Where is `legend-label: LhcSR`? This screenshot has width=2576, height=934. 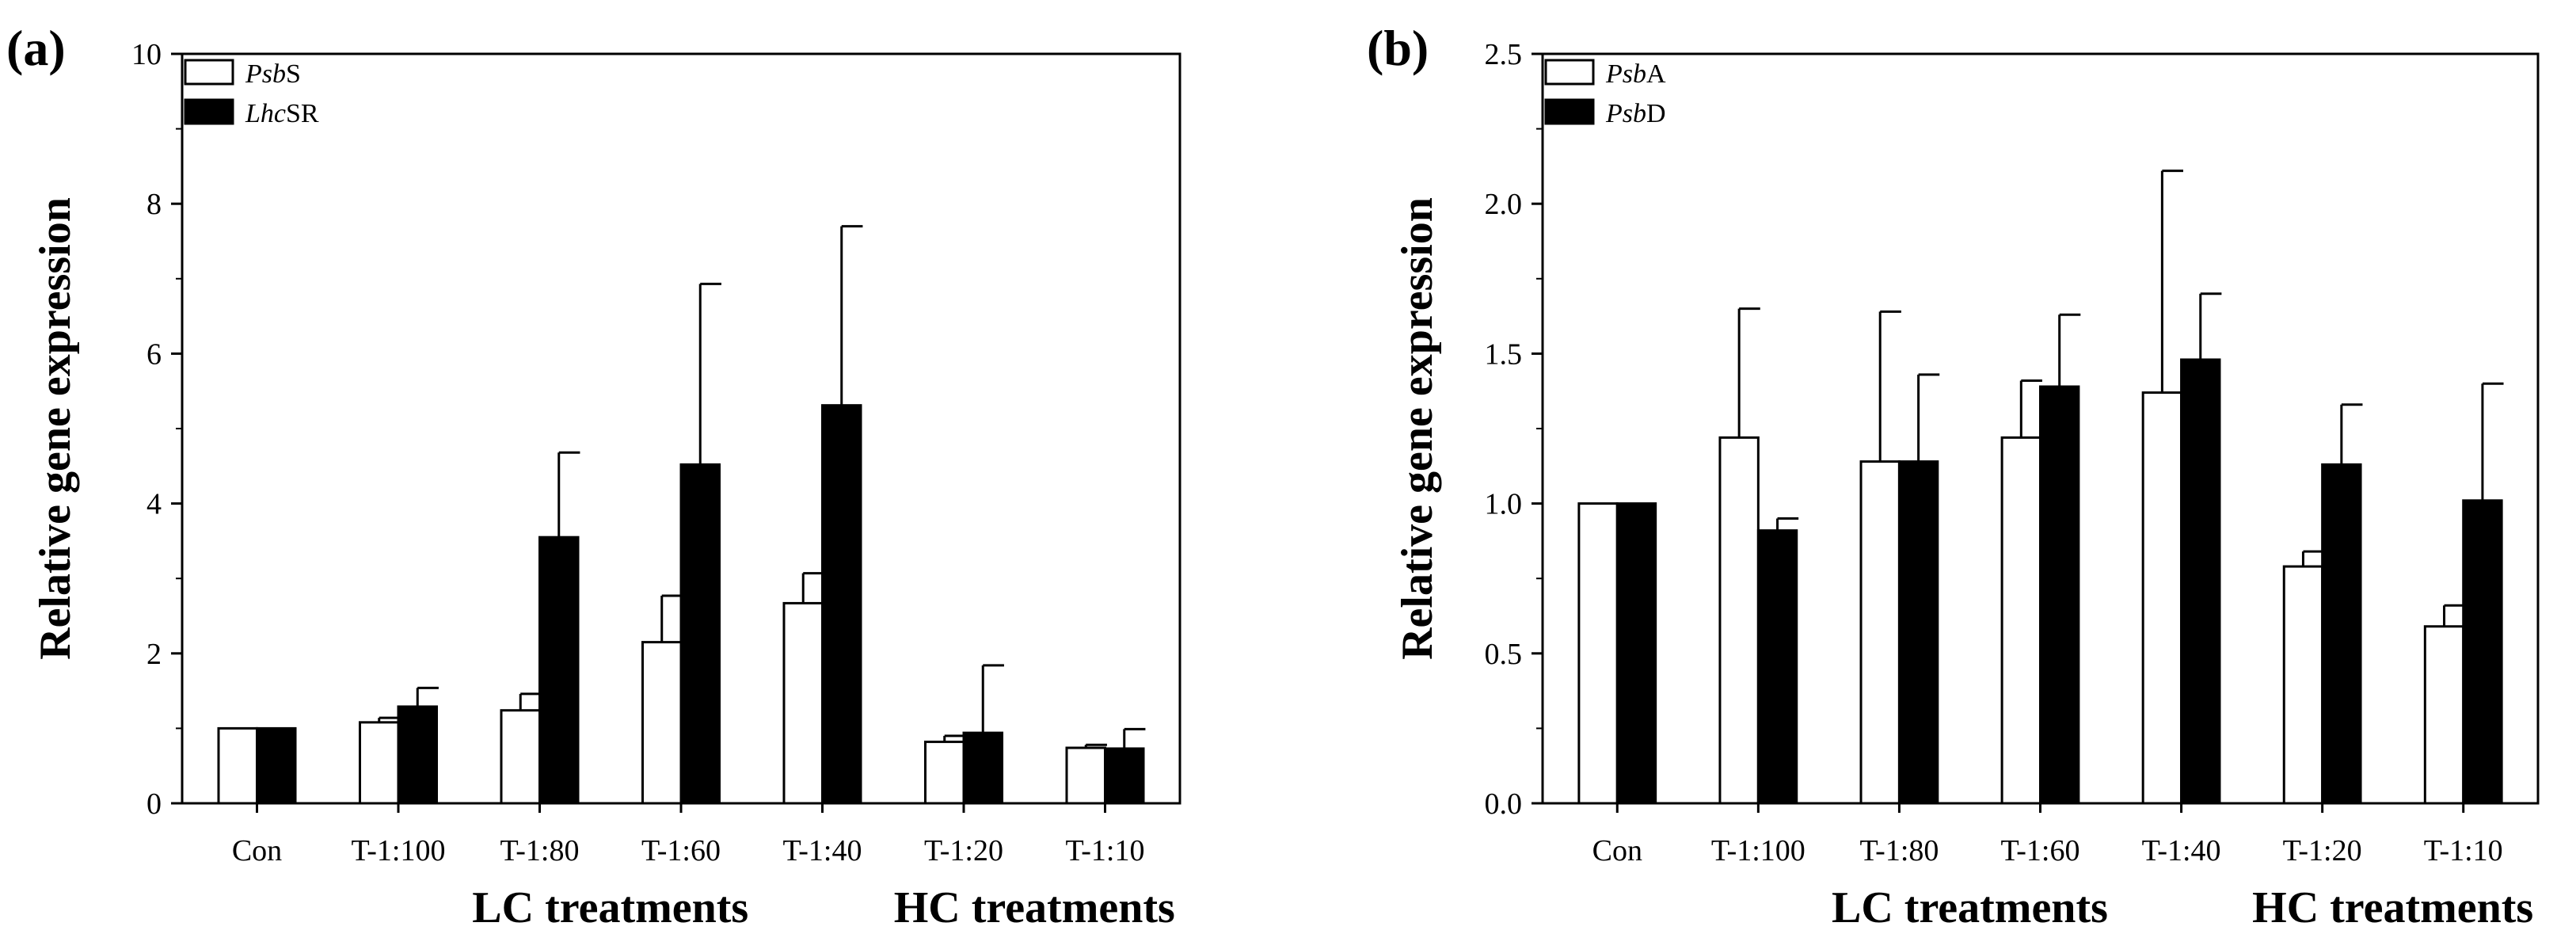 legend-label: LhcSR is located at coordinates (282, 113).